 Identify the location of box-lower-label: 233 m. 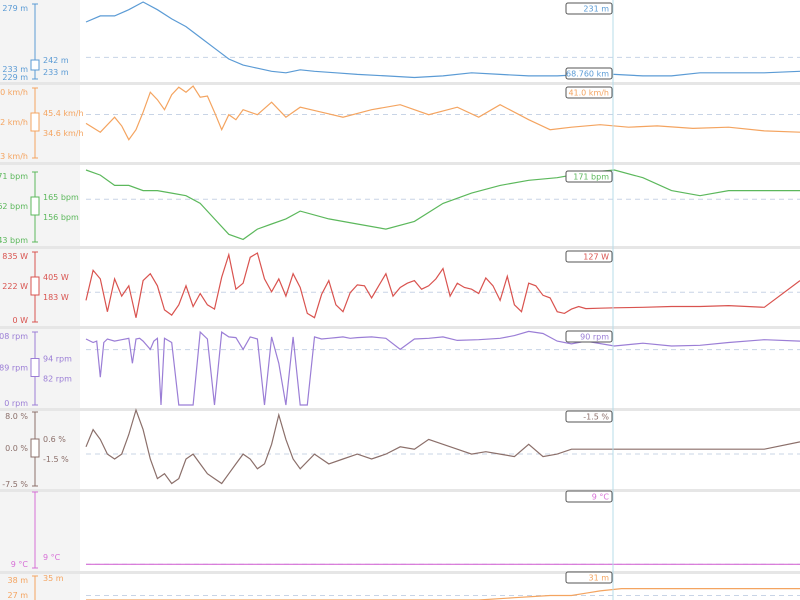
(56, 72).